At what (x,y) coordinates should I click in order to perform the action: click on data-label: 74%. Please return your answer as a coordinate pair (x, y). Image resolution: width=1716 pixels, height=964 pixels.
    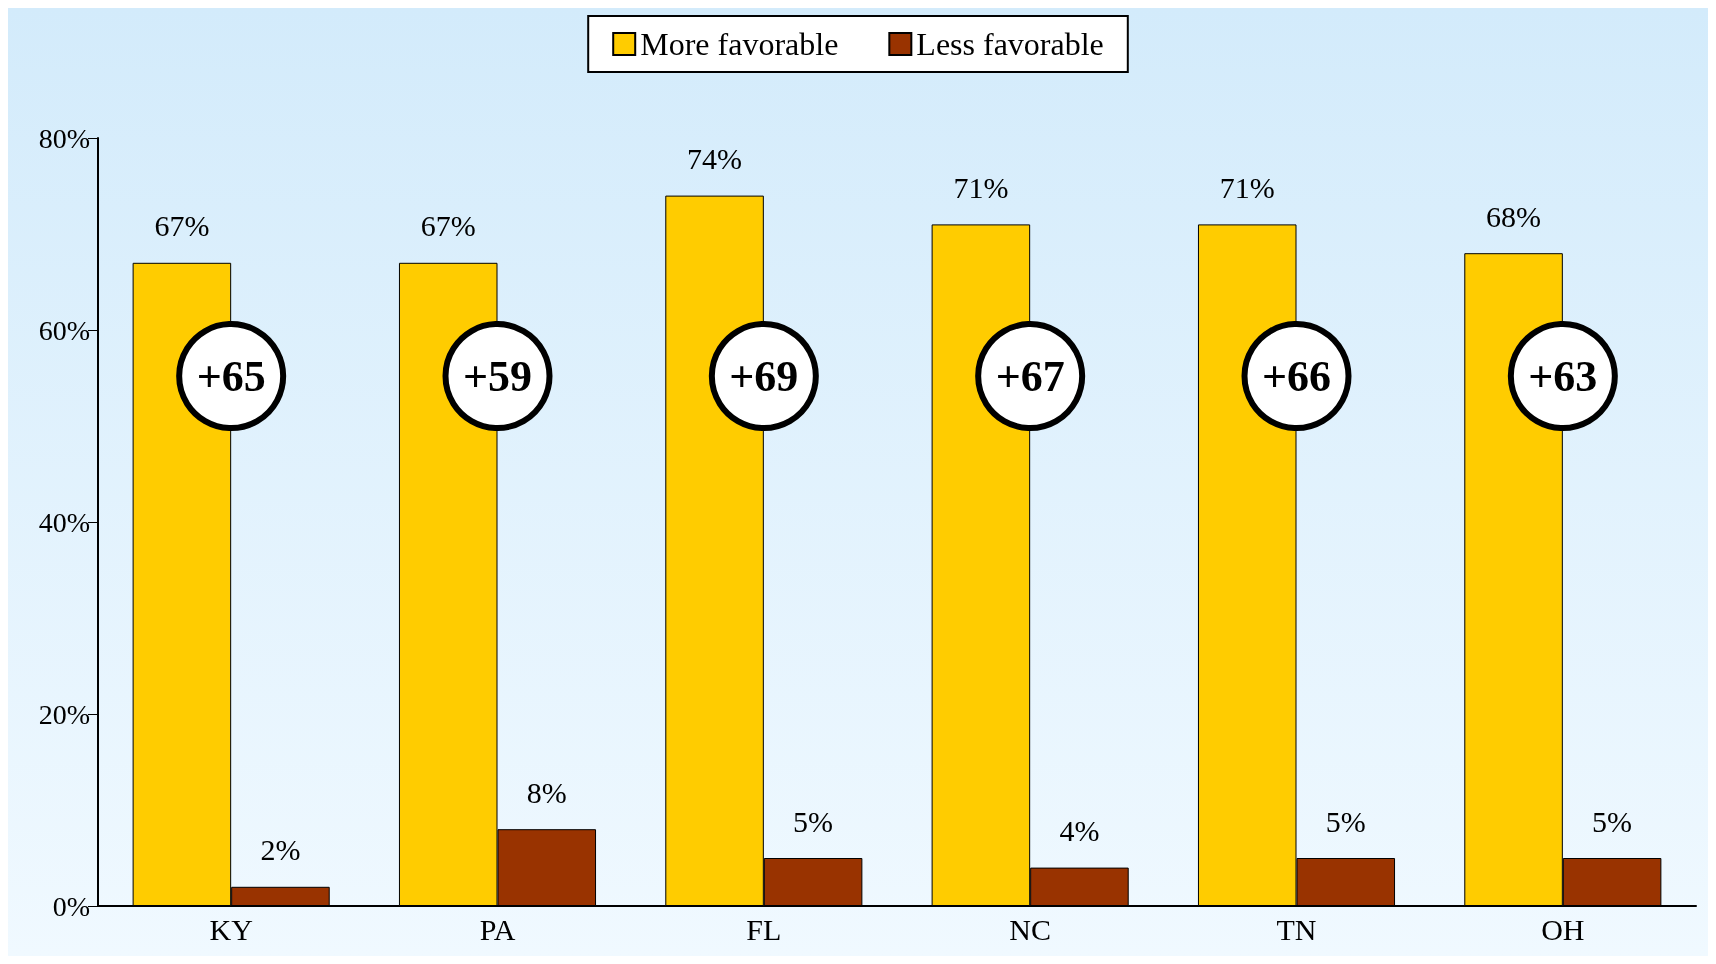
    Looking at the image, I should click on (715, 159).